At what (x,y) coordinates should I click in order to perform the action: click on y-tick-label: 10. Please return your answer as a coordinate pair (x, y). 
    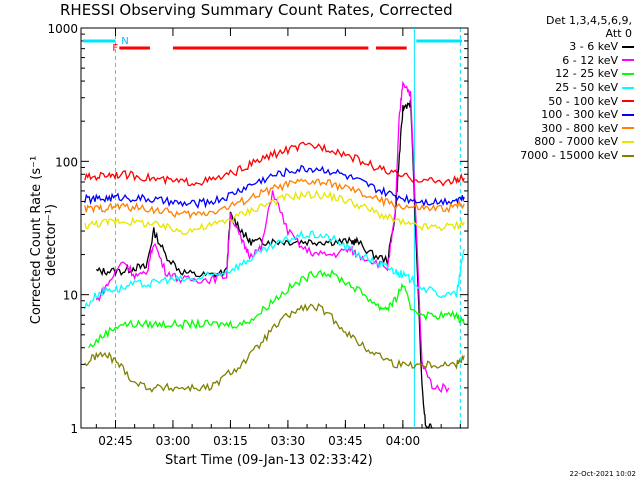
    Looking at the image, I should click on (70, 296).